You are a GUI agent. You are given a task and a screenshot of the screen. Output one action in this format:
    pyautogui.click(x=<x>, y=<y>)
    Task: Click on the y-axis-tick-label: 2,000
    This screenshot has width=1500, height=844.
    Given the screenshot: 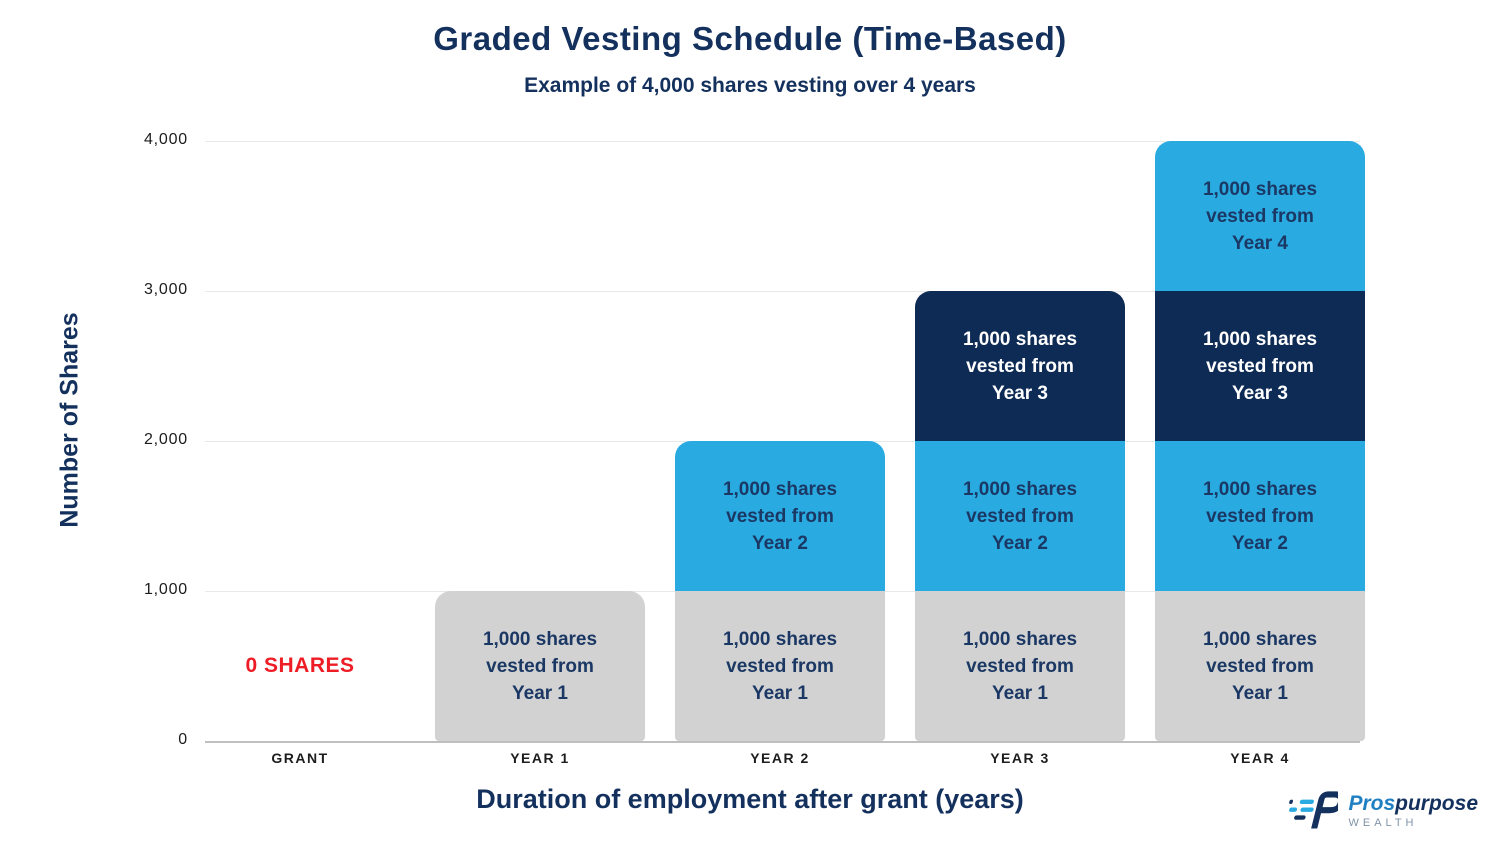 What is the action you would take?
    pyautogui.click(x=165, y=439)
    